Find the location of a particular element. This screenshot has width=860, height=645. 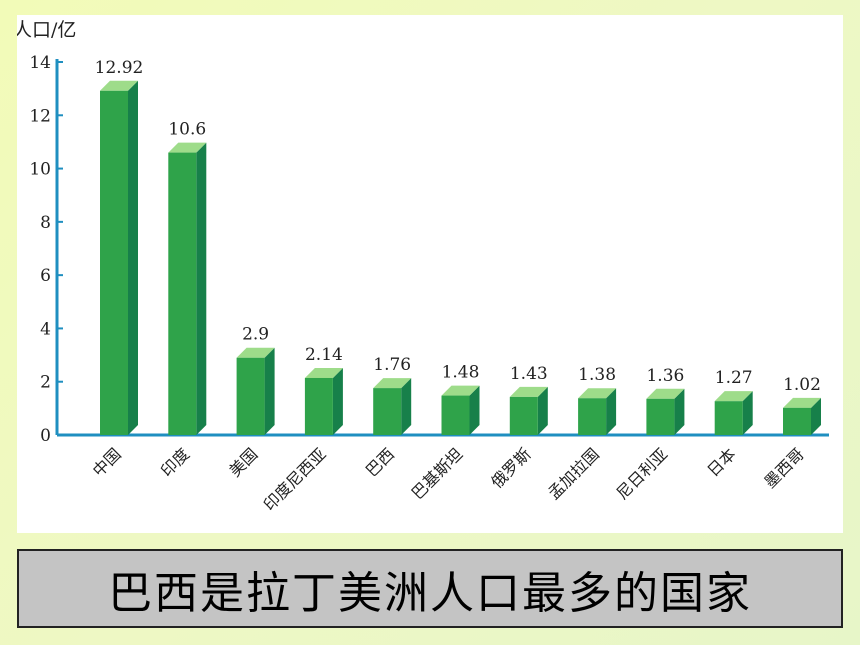

bar-value-label: 1.36 is located at coordinates (665, 376).